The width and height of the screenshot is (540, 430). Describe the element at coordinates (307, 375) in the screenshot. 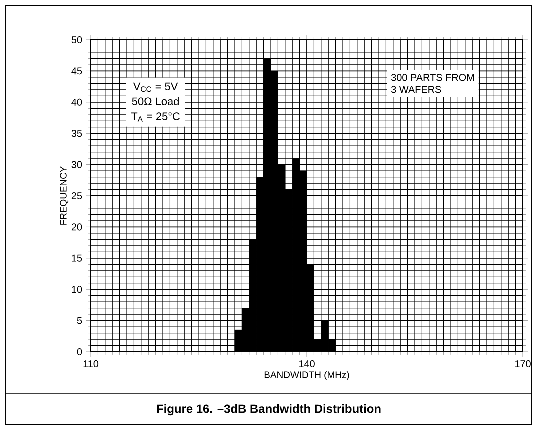

I see `x-axis-title: BANDWIDTH (MHz)` at that location.